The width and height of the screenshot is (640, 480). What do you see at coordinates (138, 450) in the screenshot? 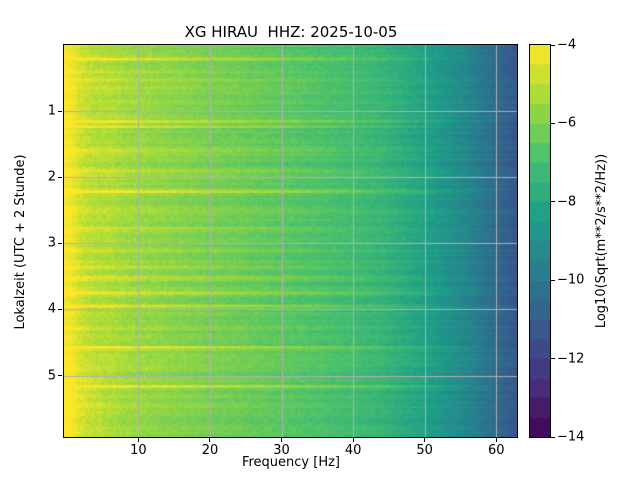
I see `x-tick-label: 10` at bounding box center [138, 450].